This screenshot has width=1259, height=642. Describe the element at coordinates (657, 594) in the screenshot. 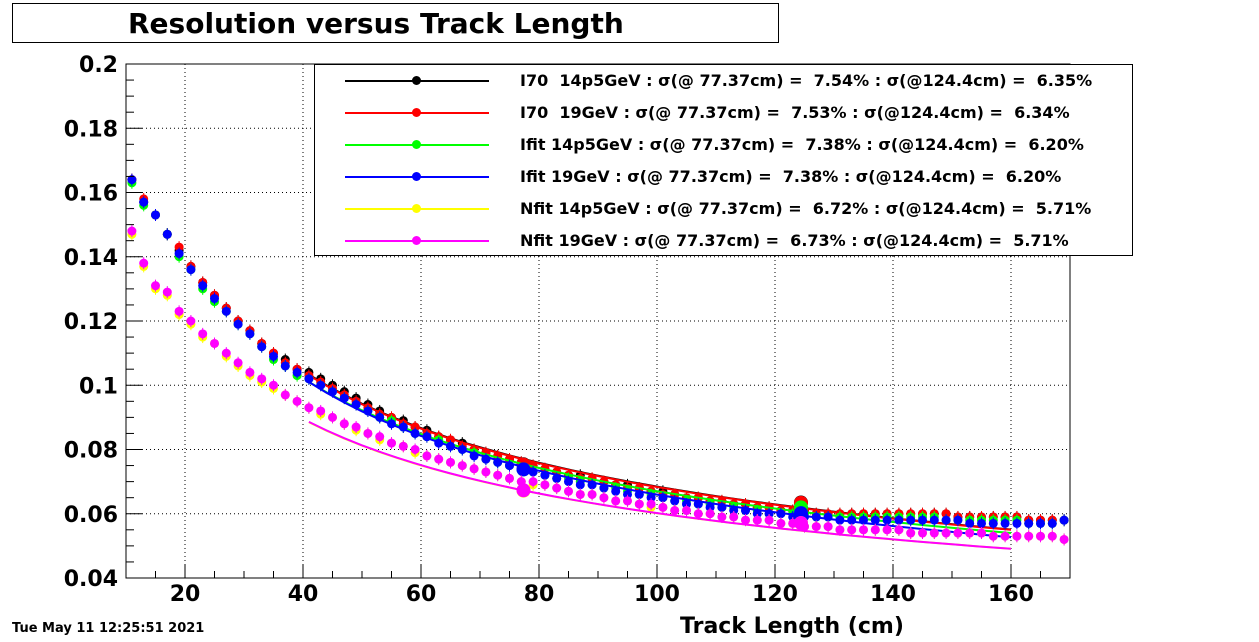

I see `x-tick-label: 100` at that location.